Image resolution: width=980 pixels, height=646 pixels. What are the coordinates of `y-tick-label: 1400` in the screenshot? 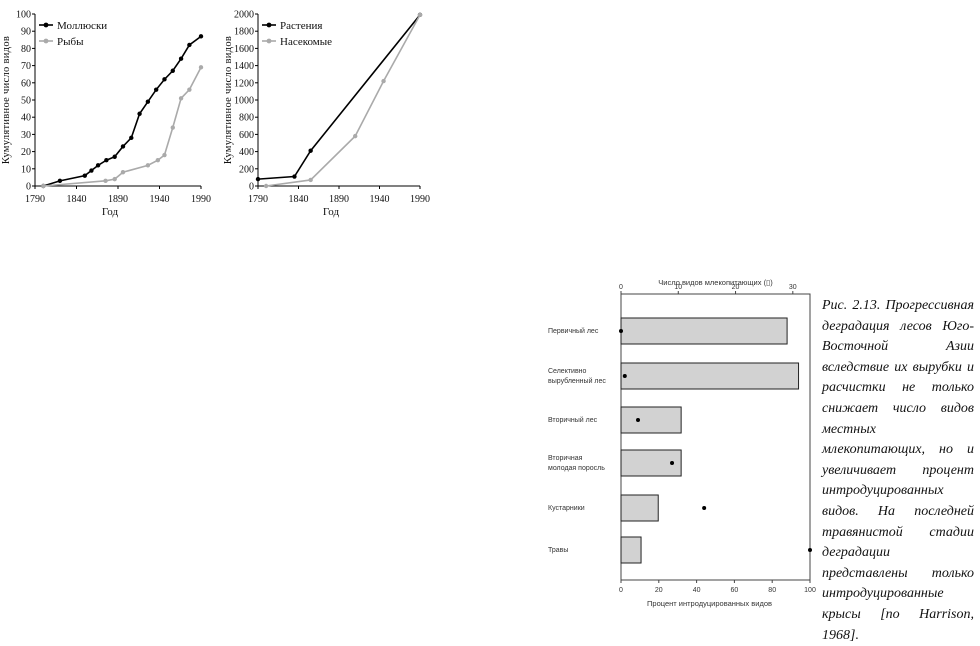 It's located at (244, 66).